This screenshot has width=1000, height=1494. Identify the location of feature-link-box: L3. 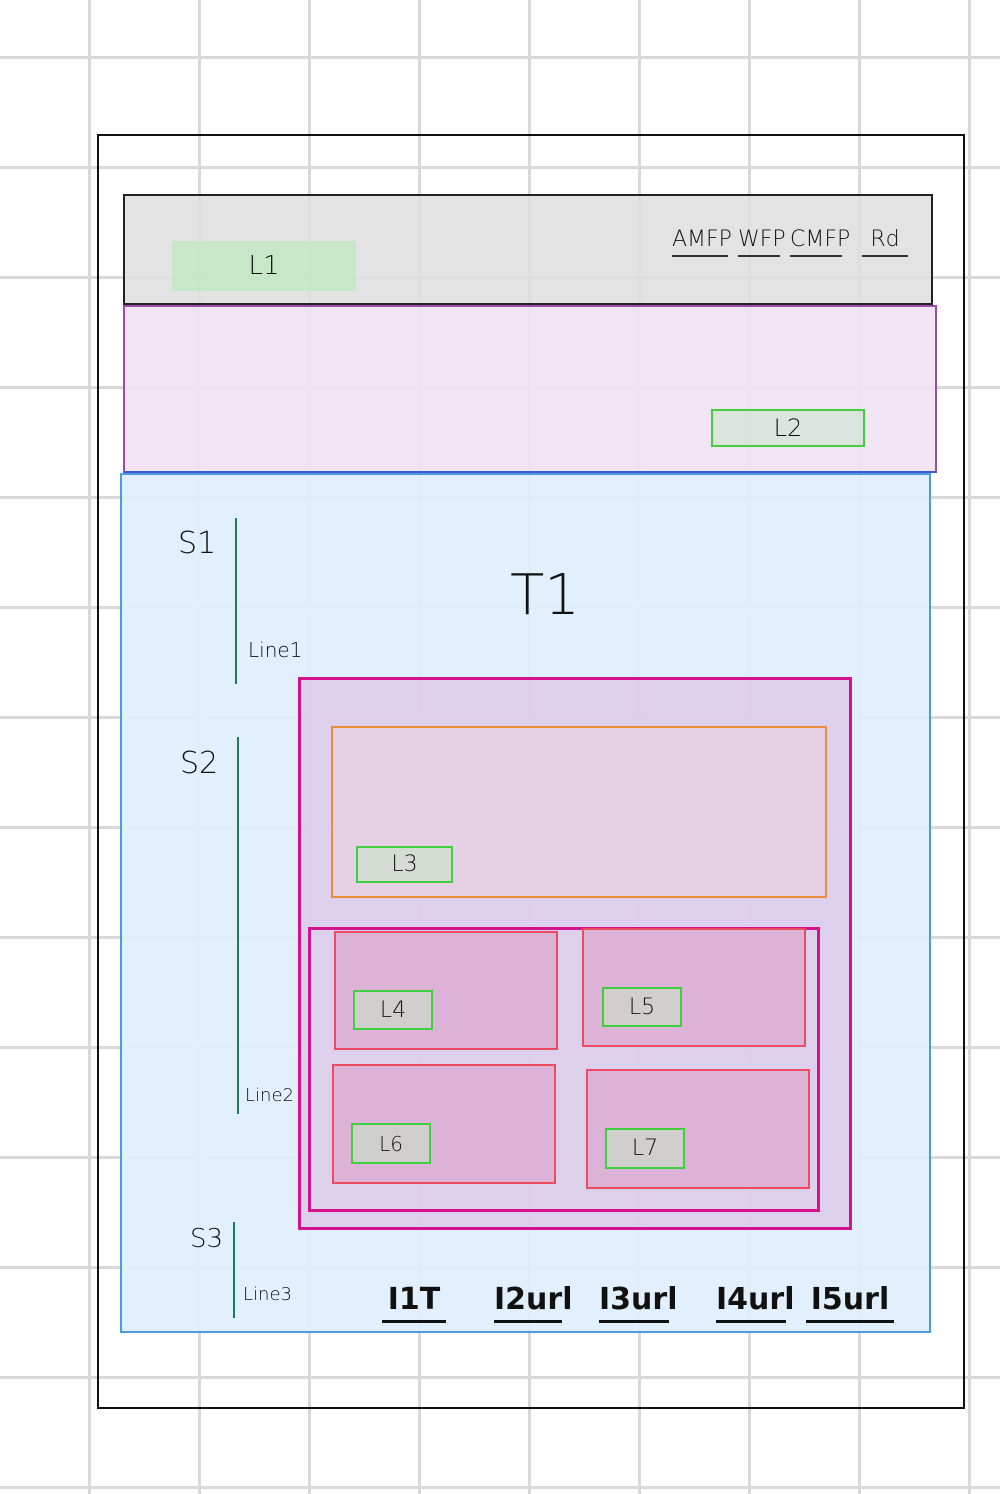
(404, 864).